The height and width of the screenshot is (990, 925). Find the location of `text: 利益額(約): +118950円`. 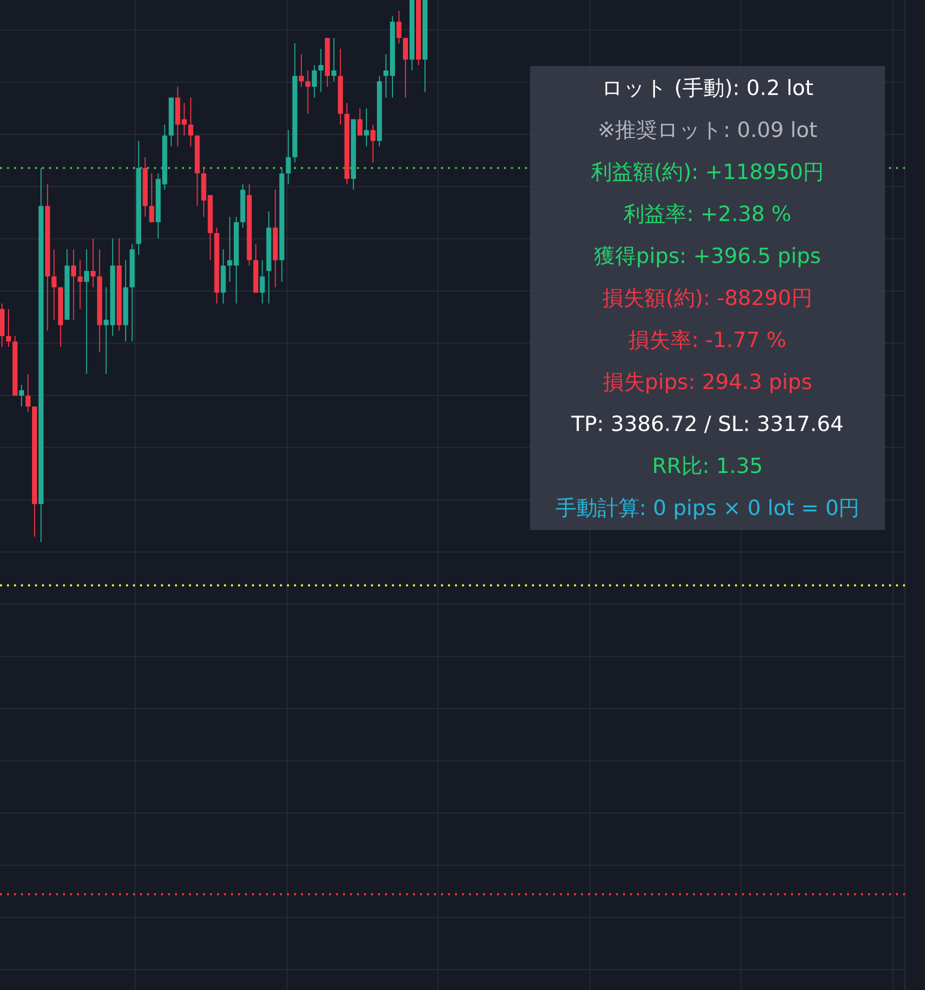

text: 利益額(約): +118950円 is located at coordinates (707, 172).